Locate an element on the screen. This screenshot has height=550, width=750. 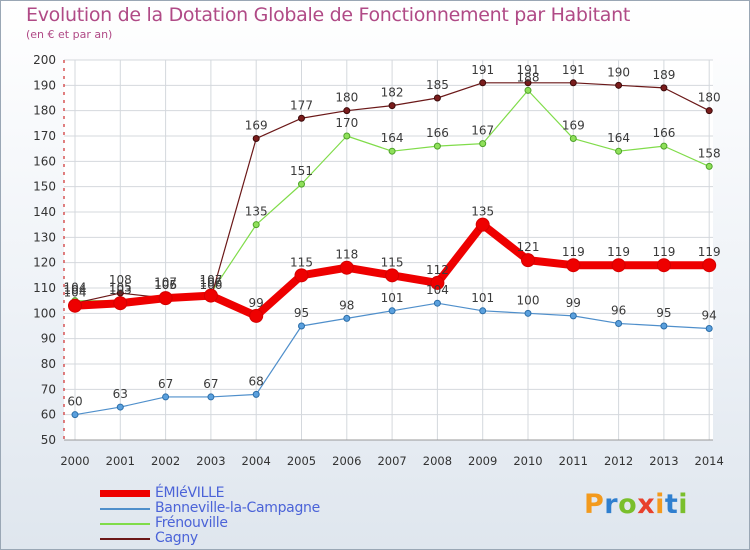
data-label: 167 is located at coordinates (482, 131).